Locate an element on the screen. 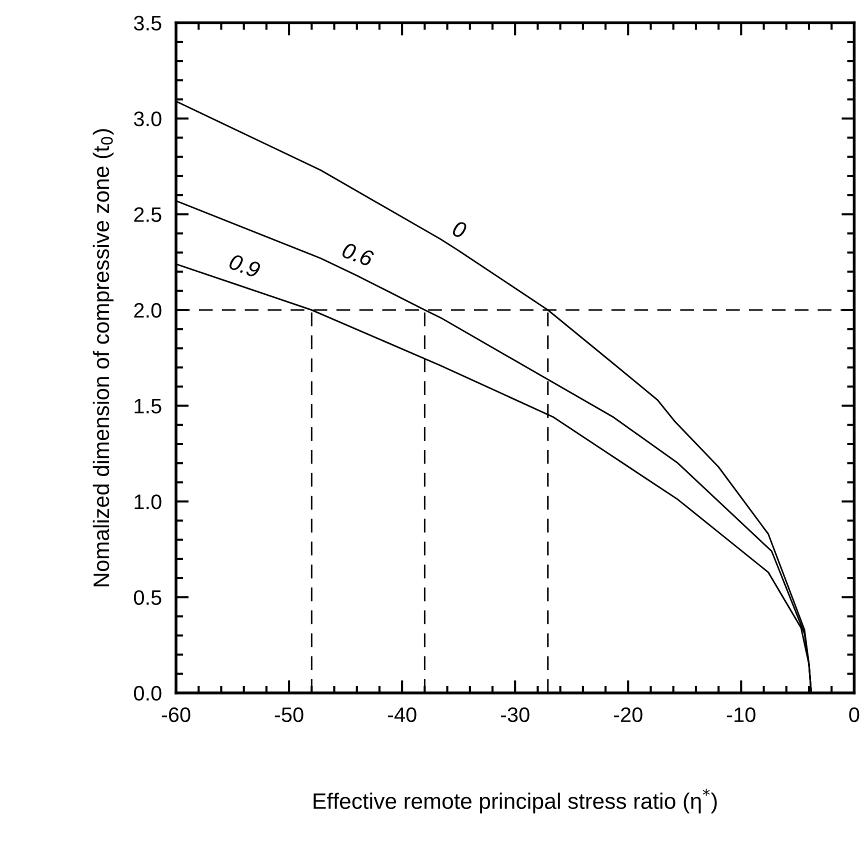 This screenshot has height=844, width=865. x-tick-label: -40 is located at coordinates (402, 714).